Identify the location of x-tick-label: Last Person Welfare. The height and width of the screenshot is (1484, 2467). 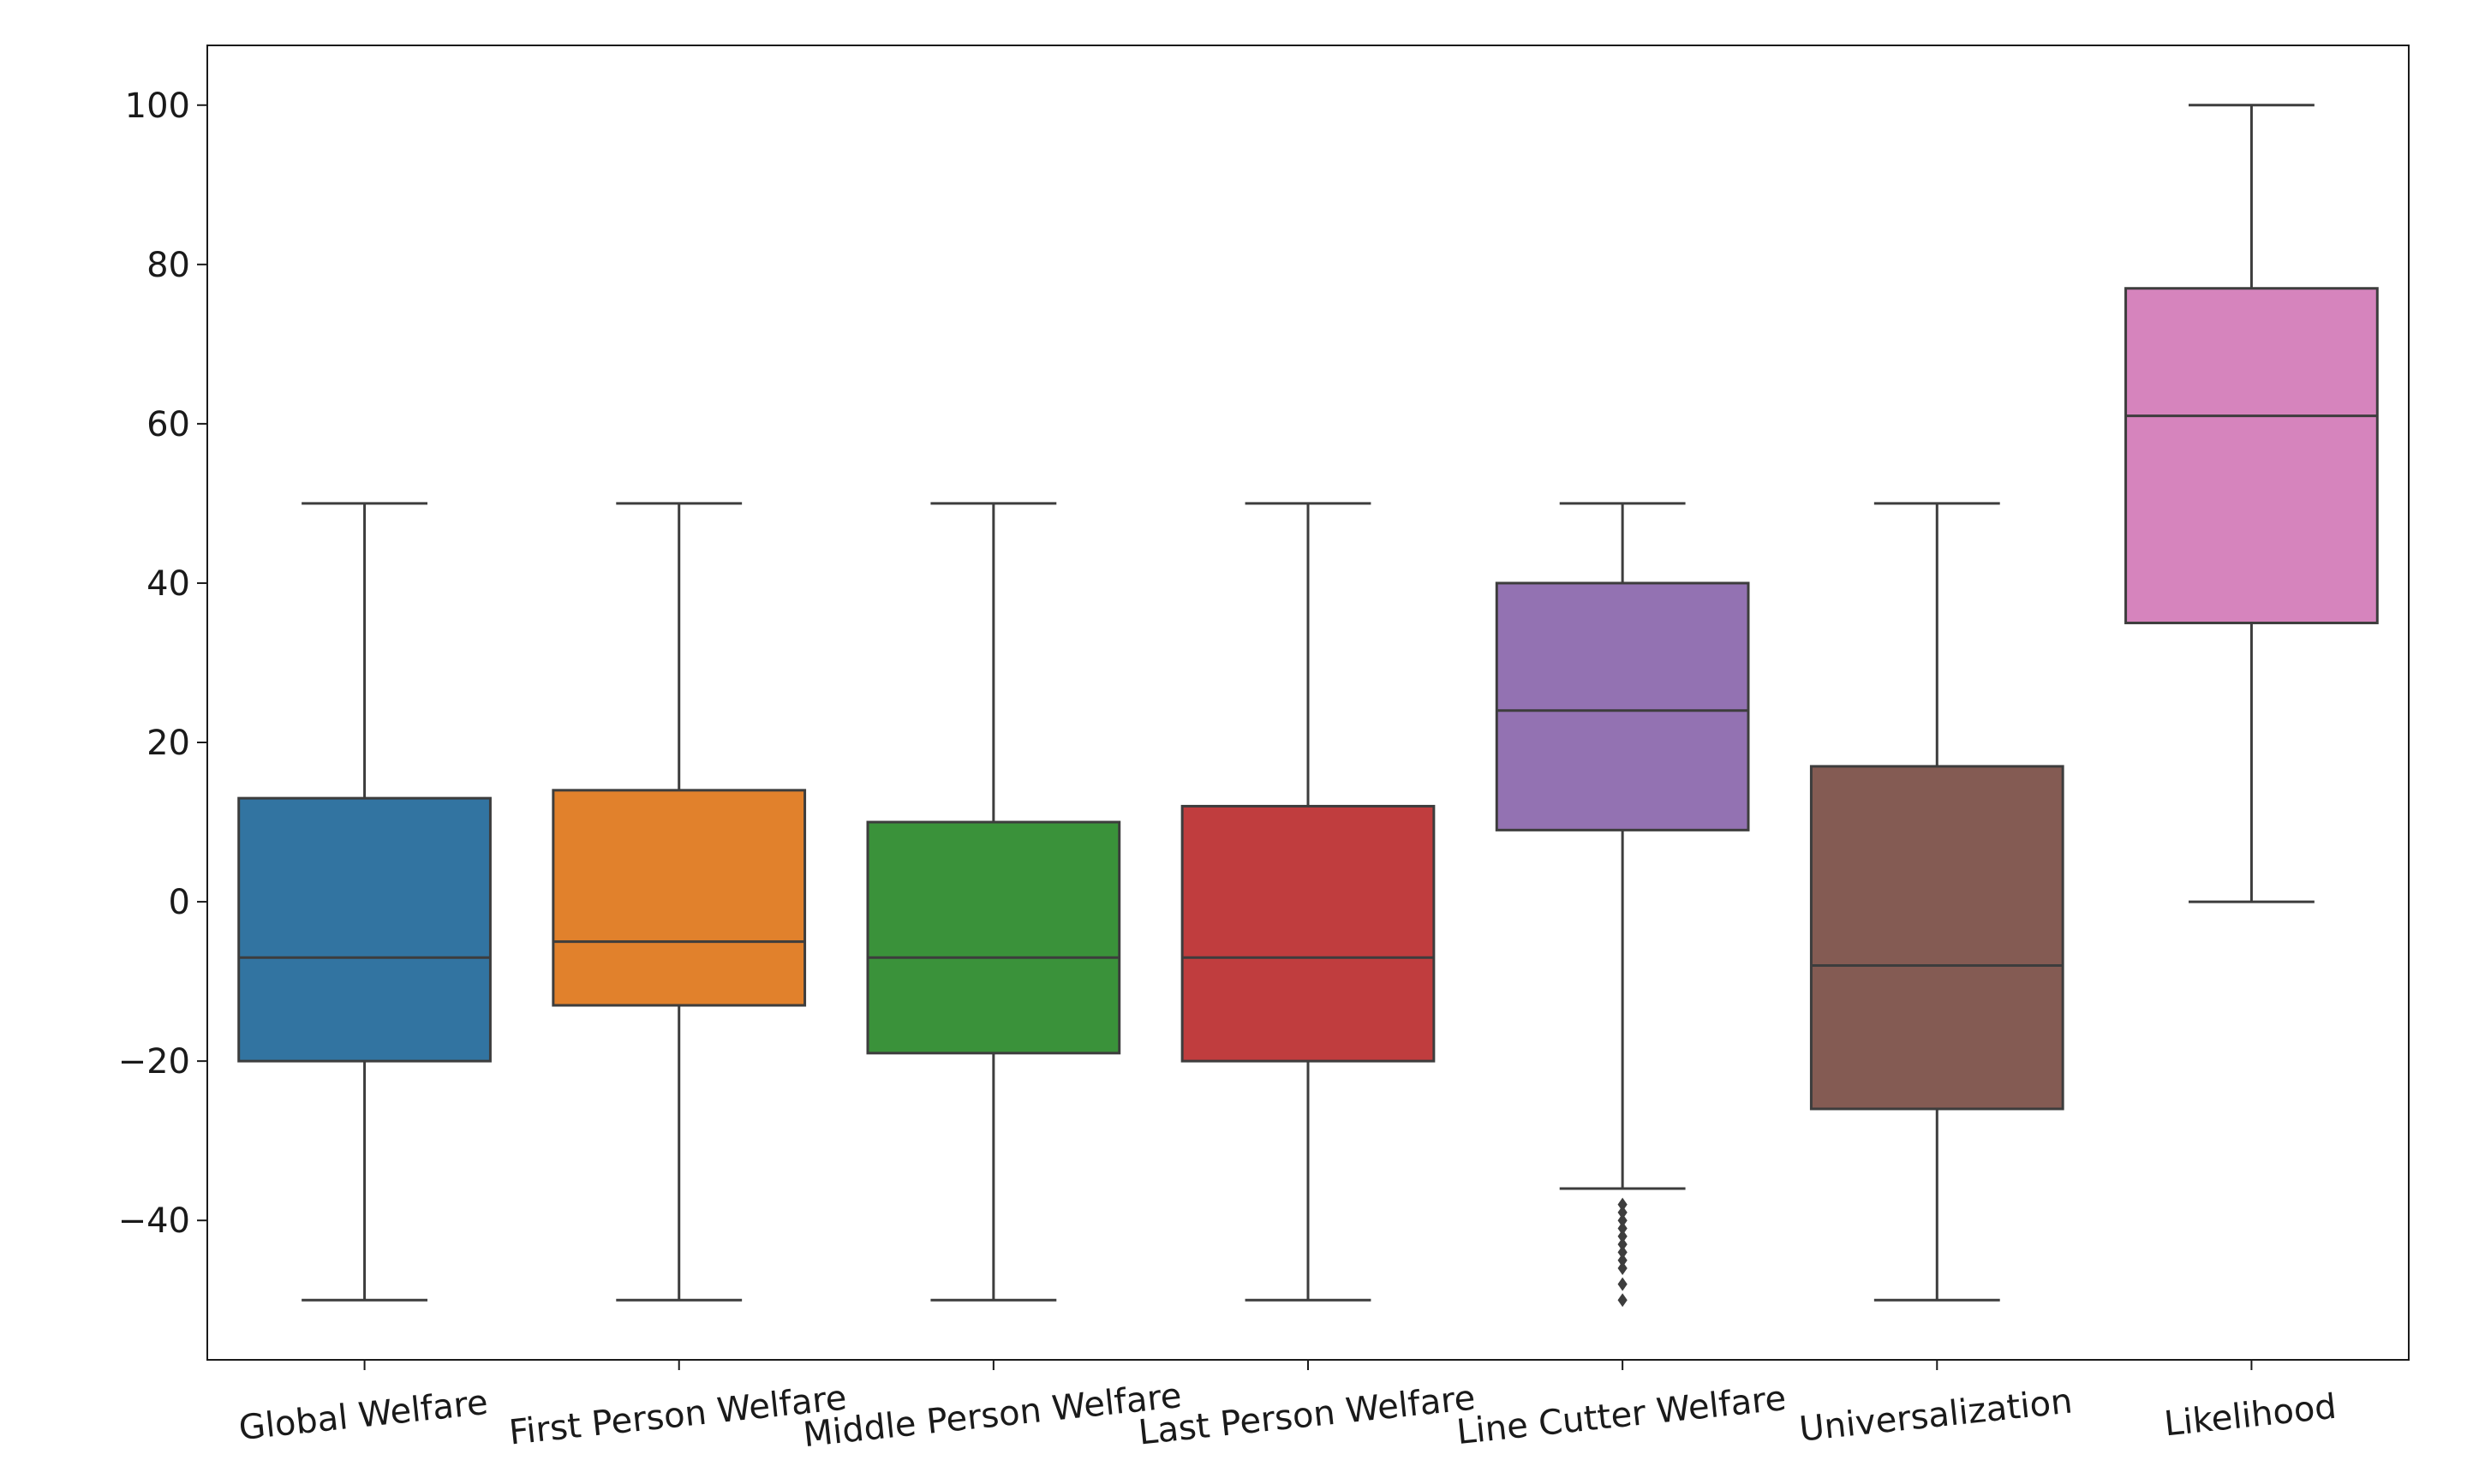
(1308, 1416).